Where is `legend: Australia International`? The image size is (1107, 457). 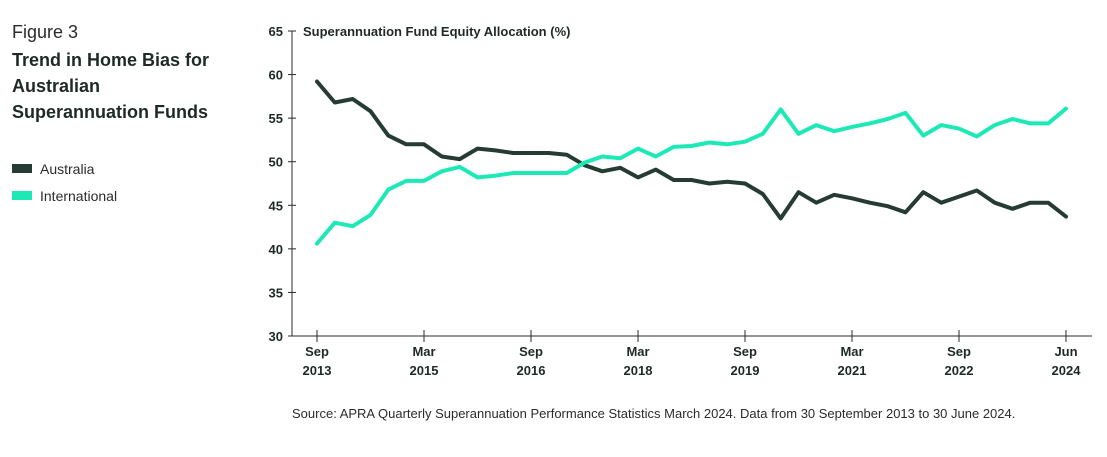 legend: Australia International is located at coordinates (132, 182).